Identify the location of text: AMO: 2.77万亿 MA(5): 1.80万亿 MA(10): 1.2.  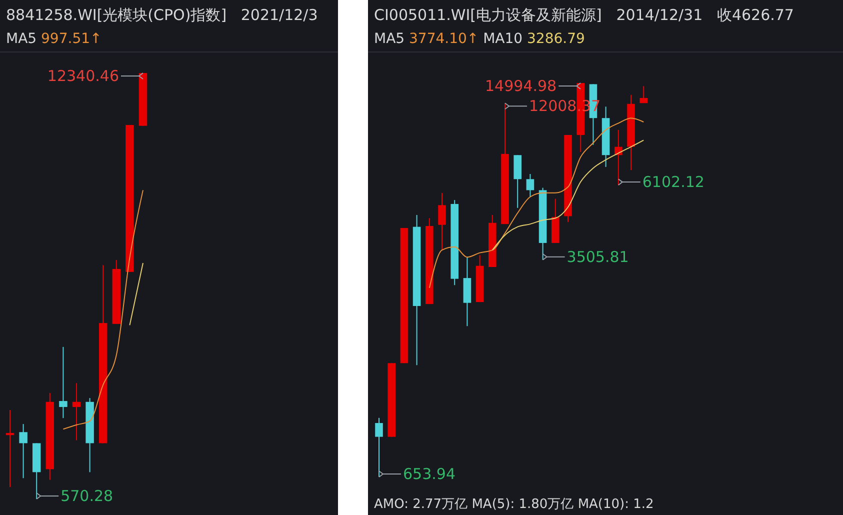
(514, 504).